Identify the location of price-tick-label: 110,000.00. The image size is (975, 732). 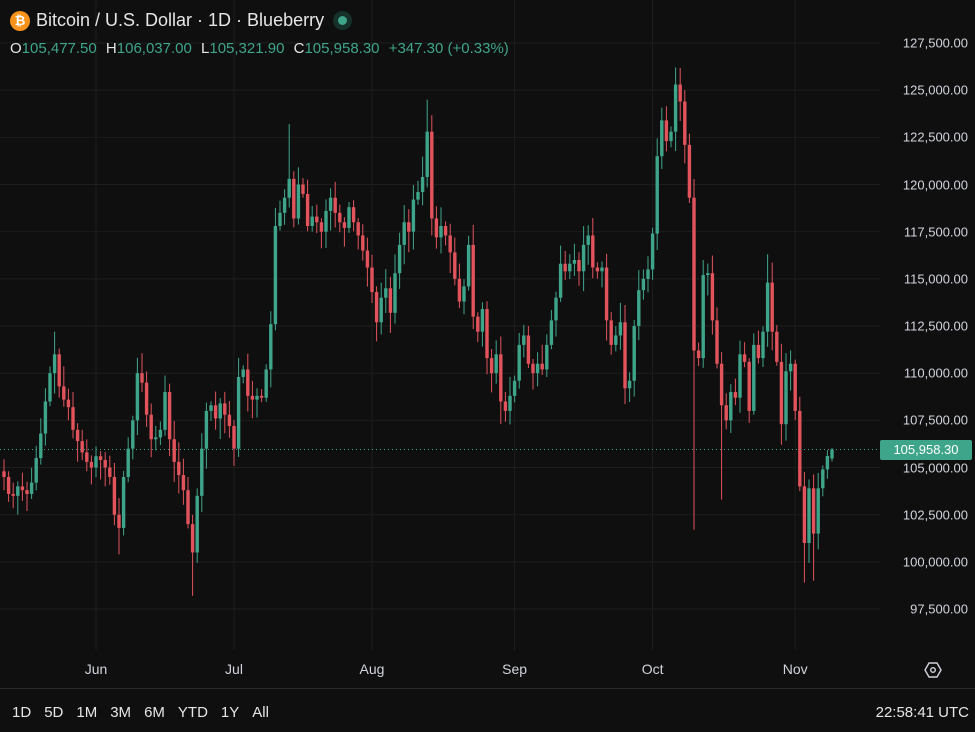
(935, 373).